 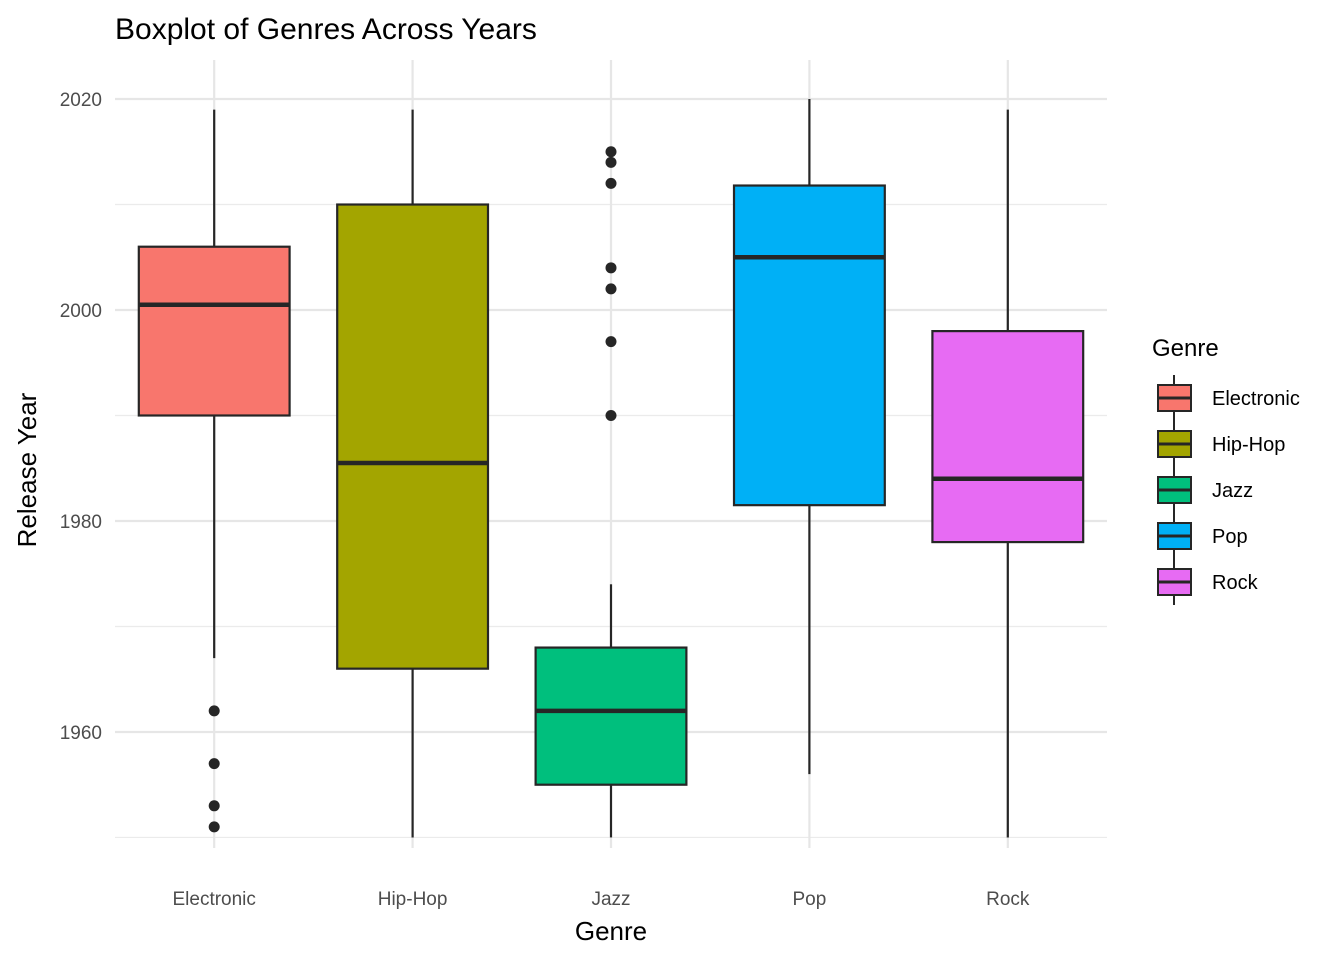 What do you see at coordinates (610, 899) in the screenshot?
I see `x-tick-label: Jazz` at bounding box center [610, 899].